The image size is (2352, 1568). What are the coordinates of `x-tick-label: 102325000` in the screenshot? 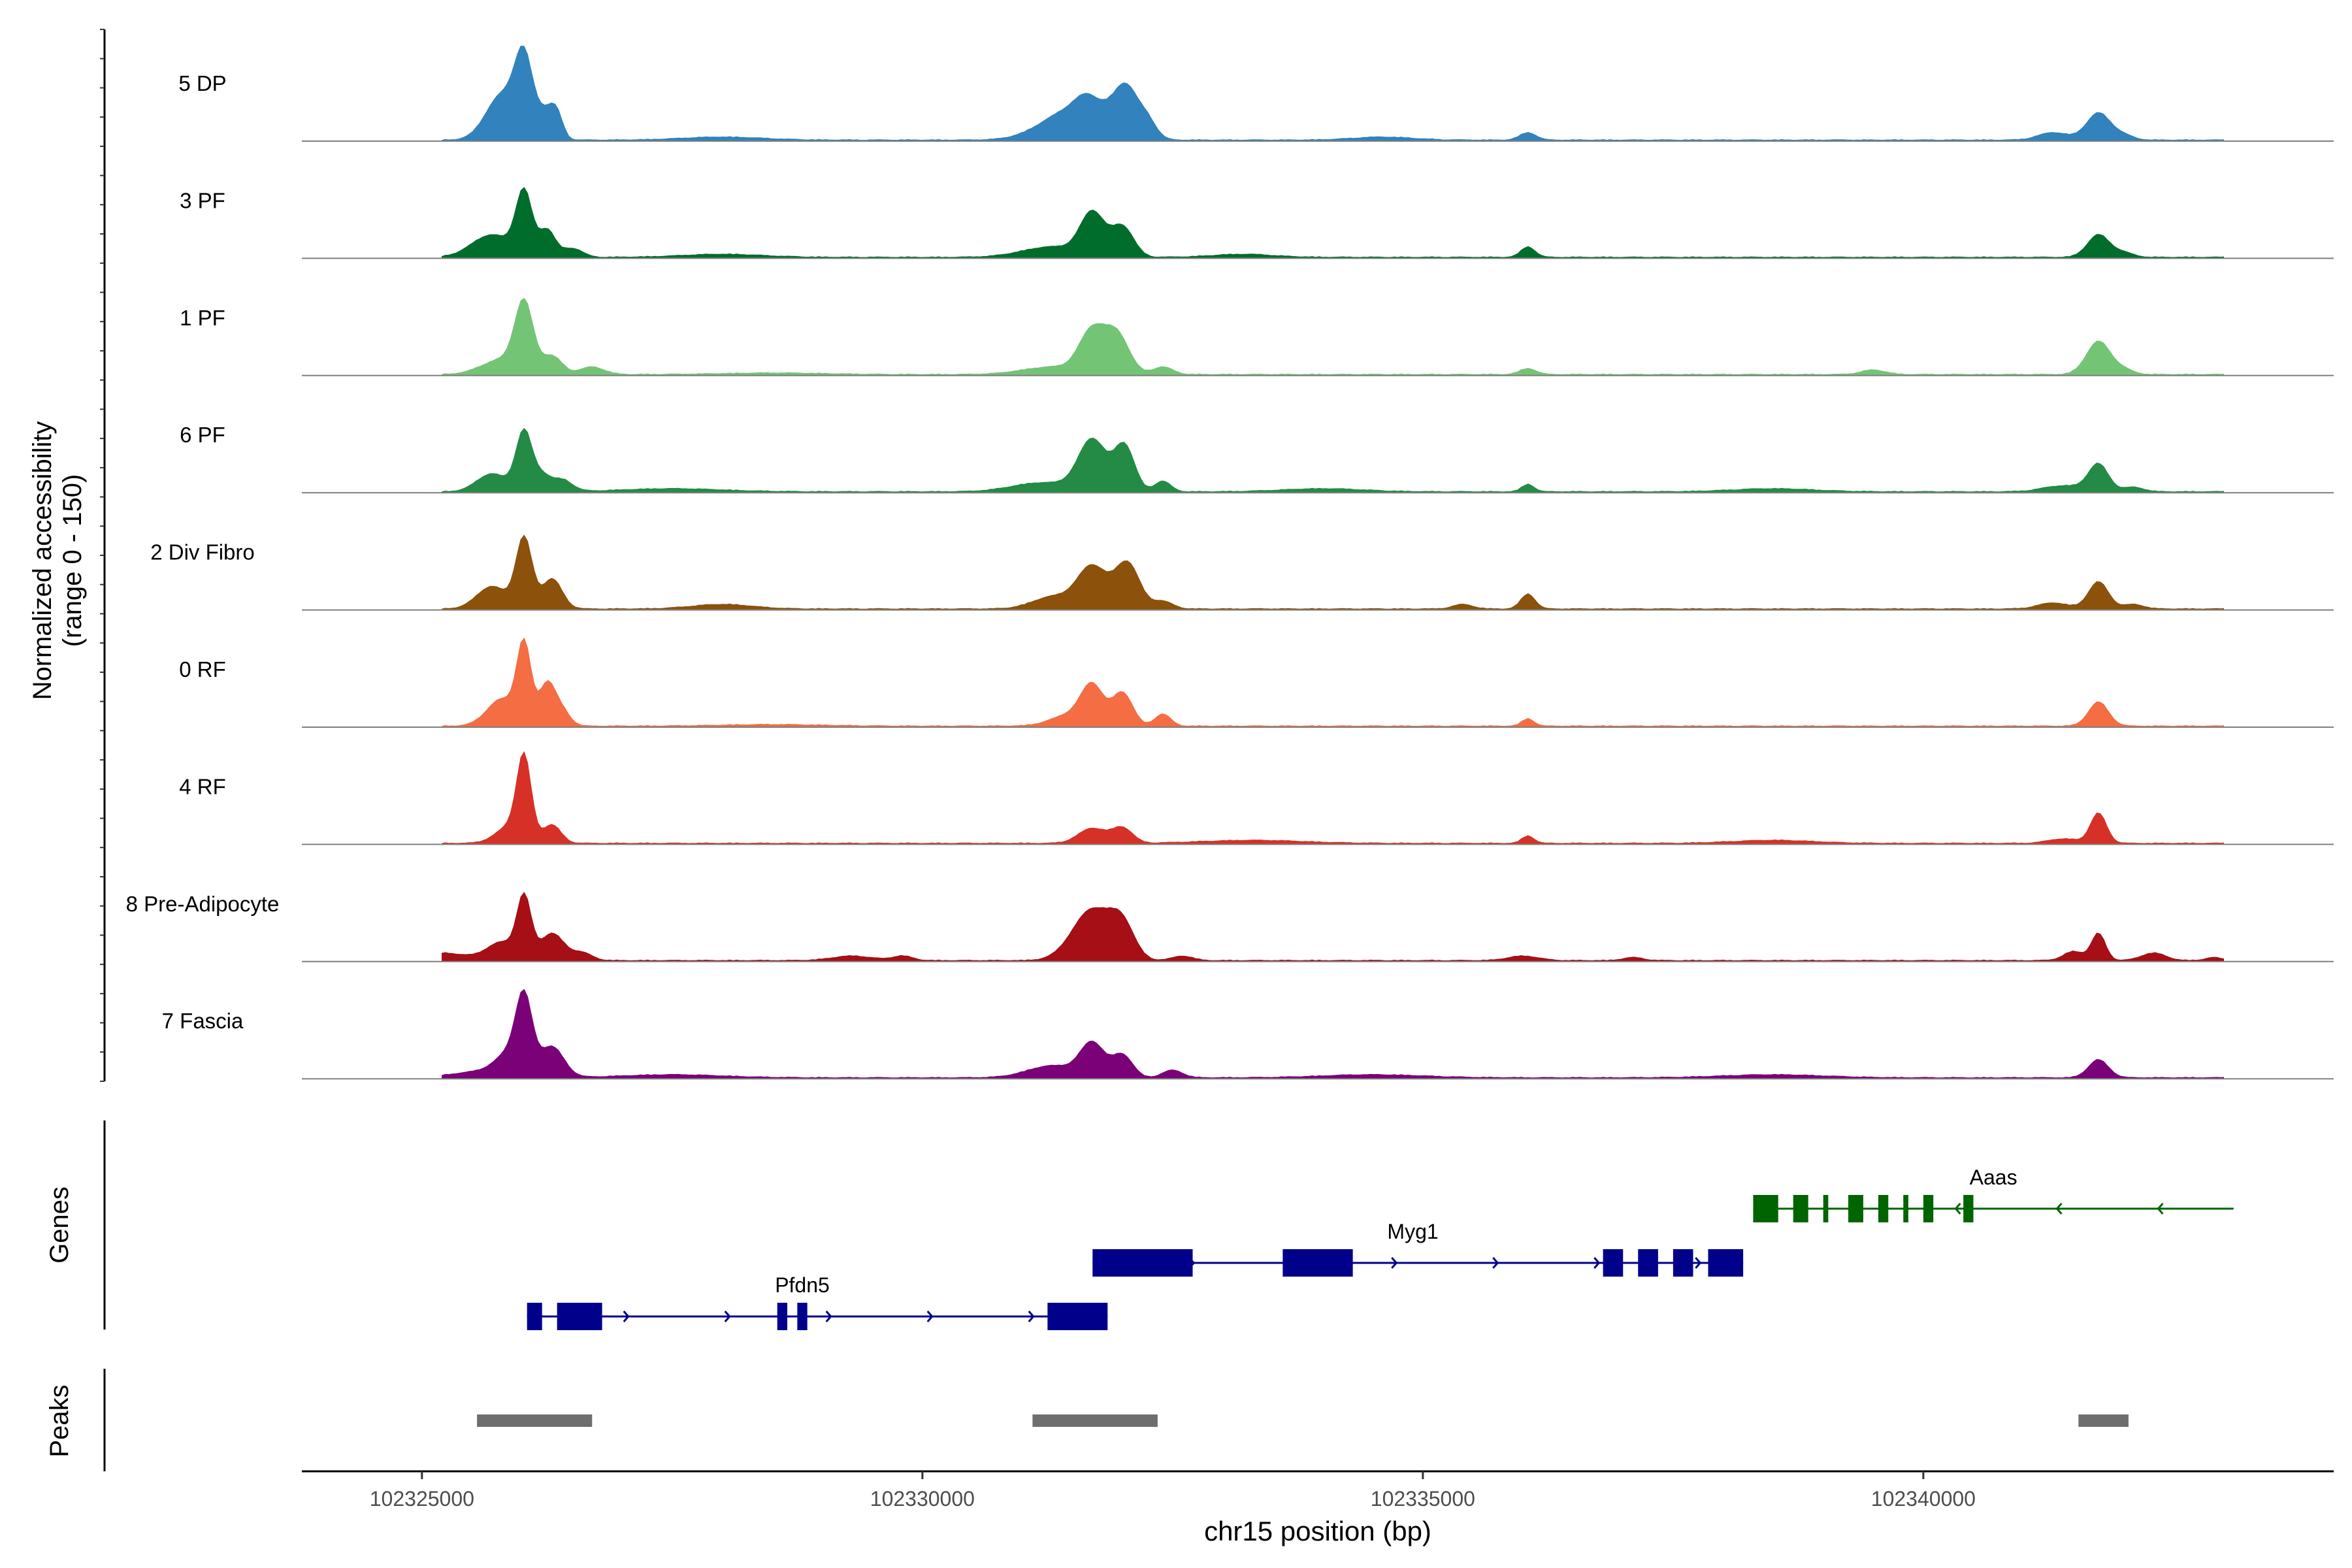 It's located at (422, 1499).